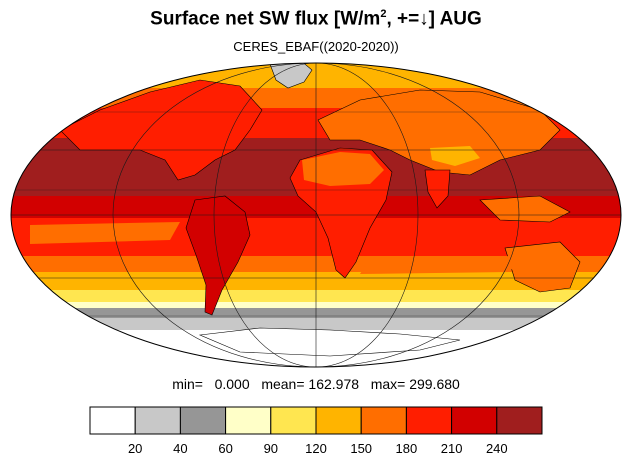  I want to click on title-superscript: 2, so click(383, 14).